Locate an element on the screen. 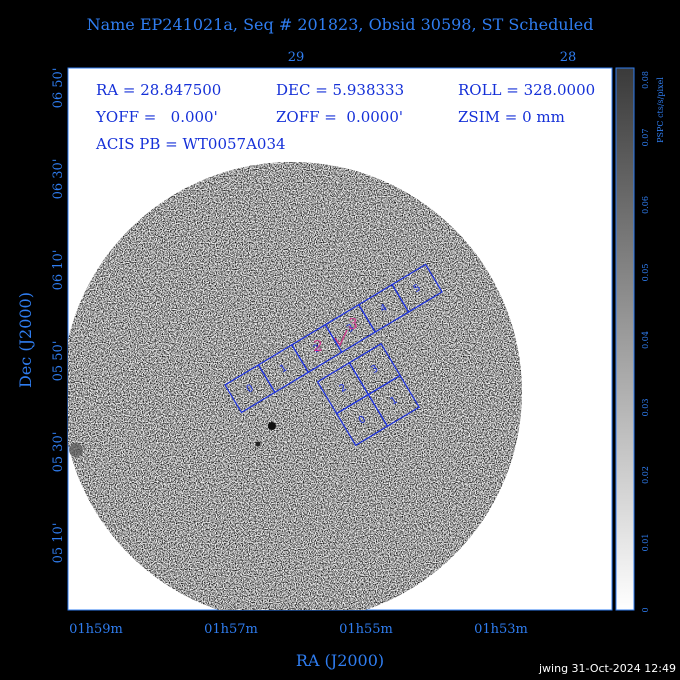 This screenshot has height=680, width=680. aimpoint-label: 2 is located at coordinates (318, 346).